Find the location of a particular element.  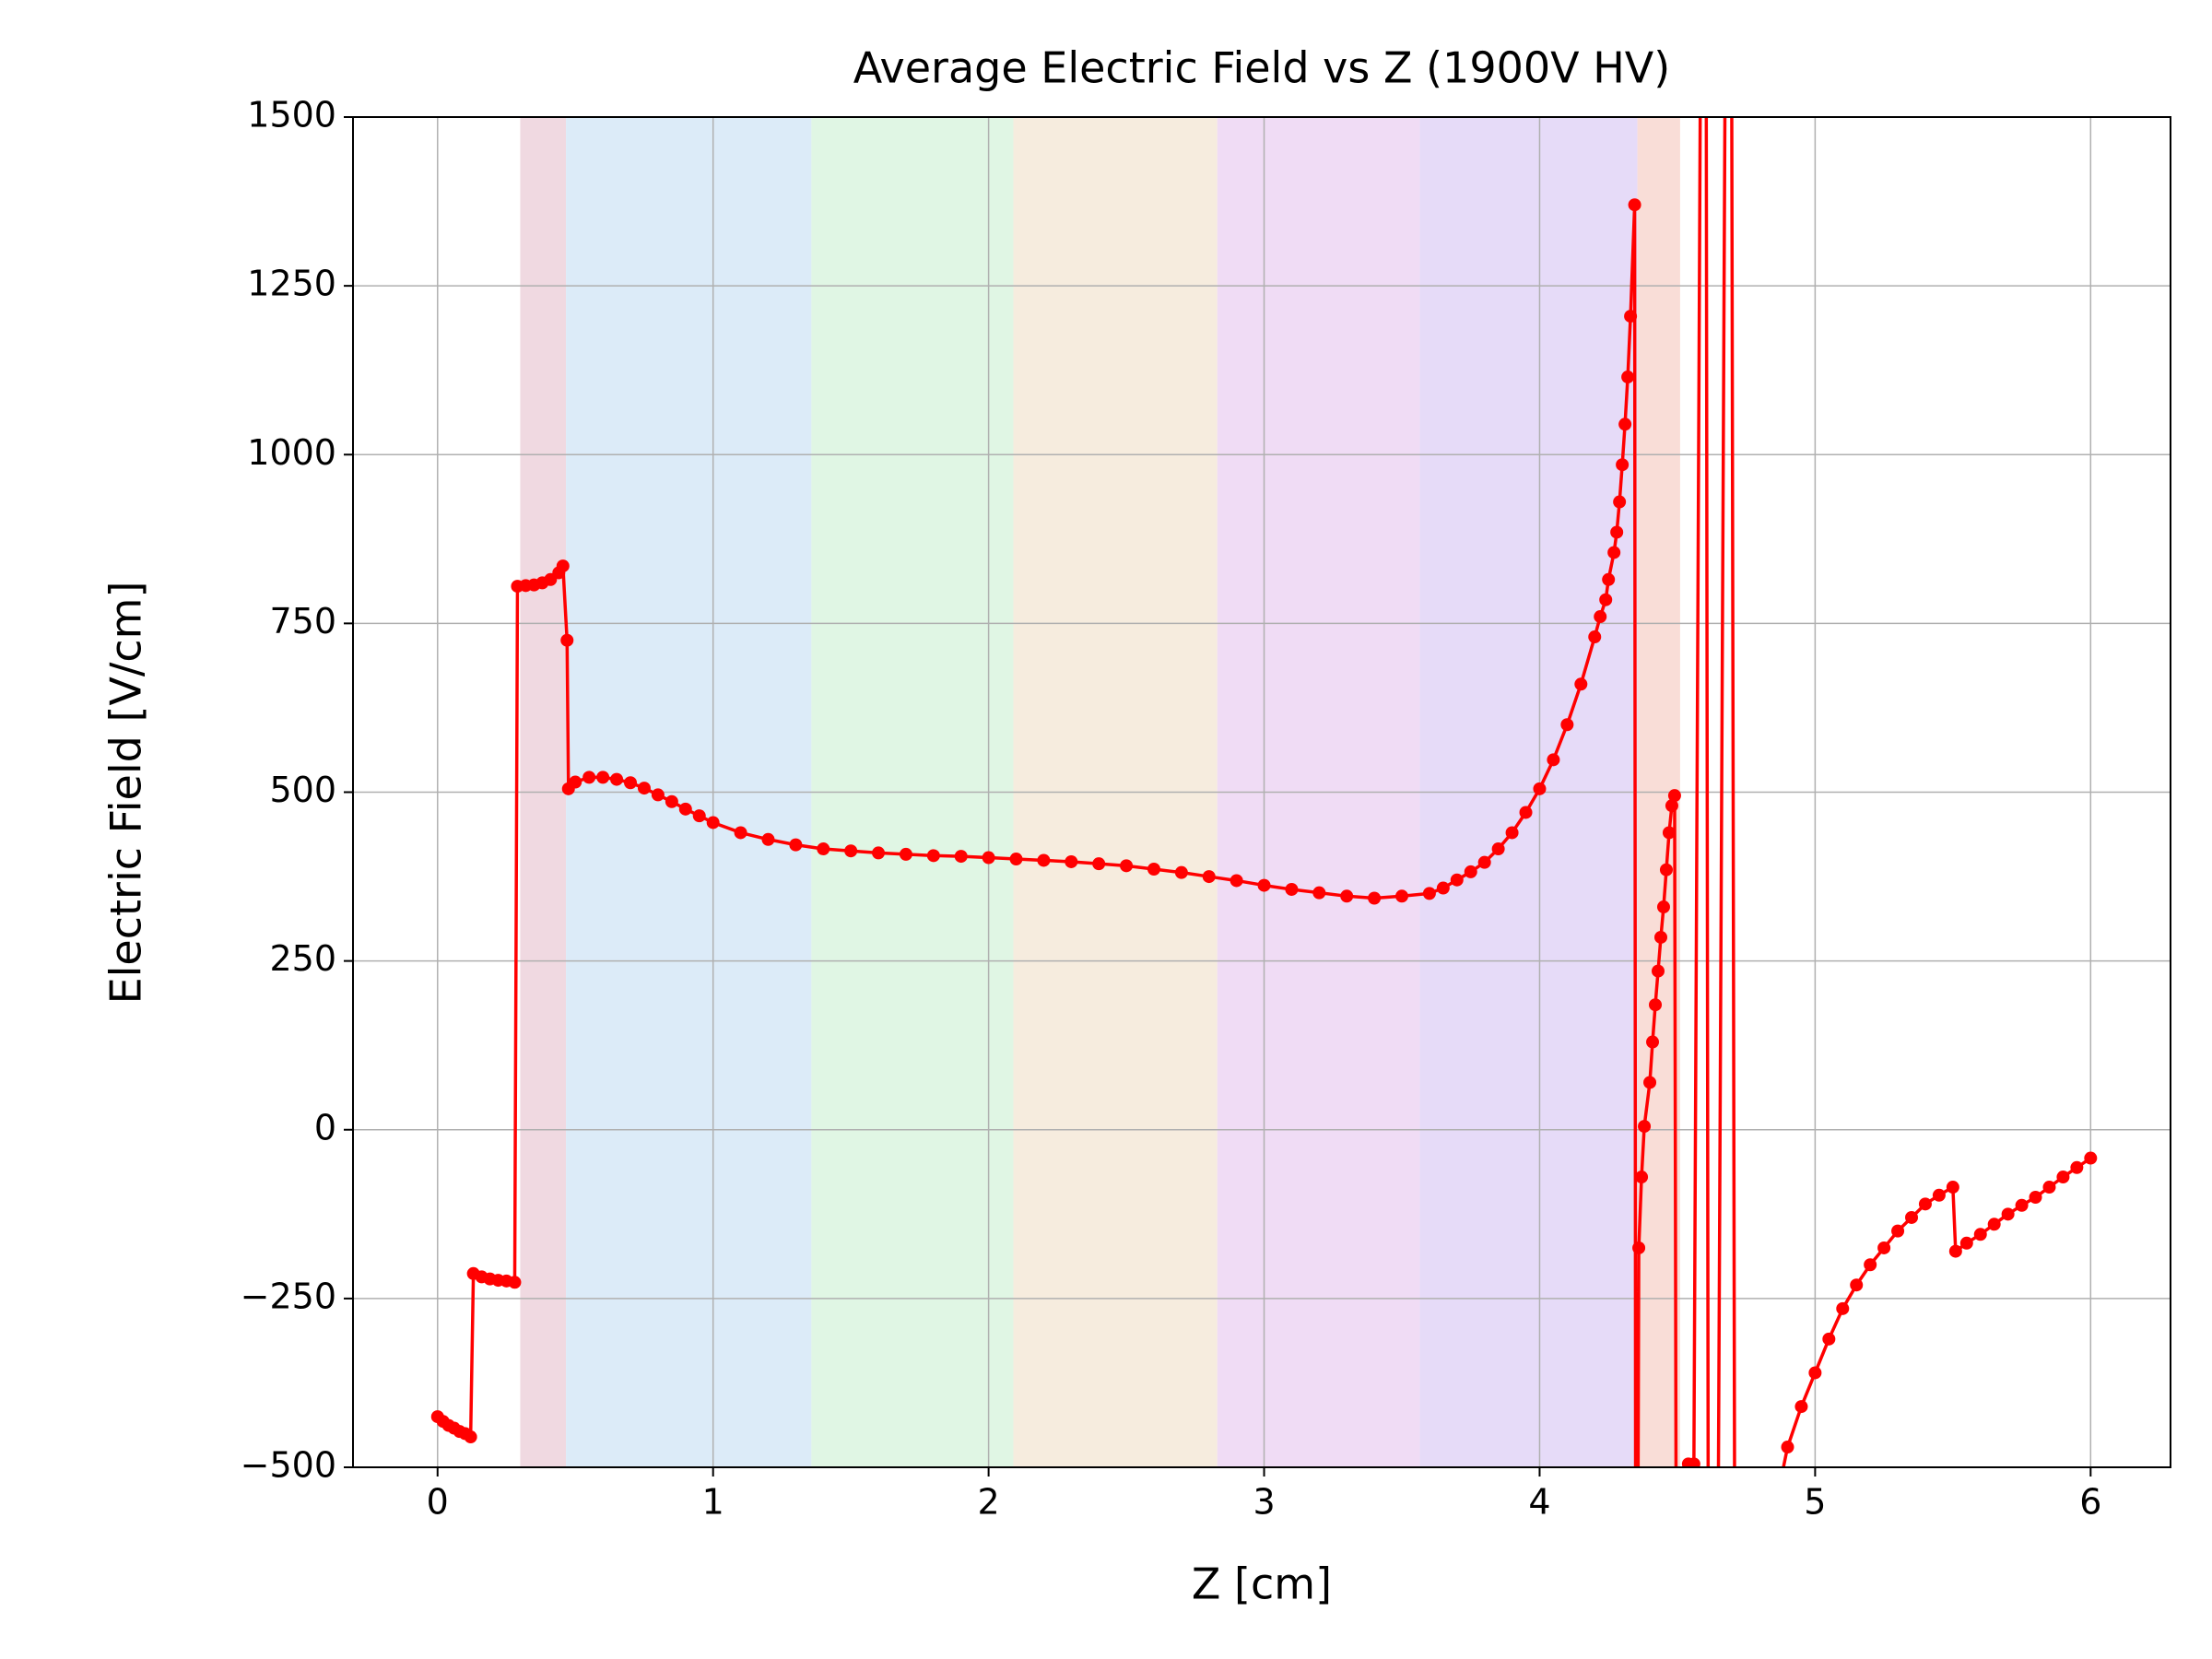

y-tick-label: −250 is located at coordinates (288, 1296).